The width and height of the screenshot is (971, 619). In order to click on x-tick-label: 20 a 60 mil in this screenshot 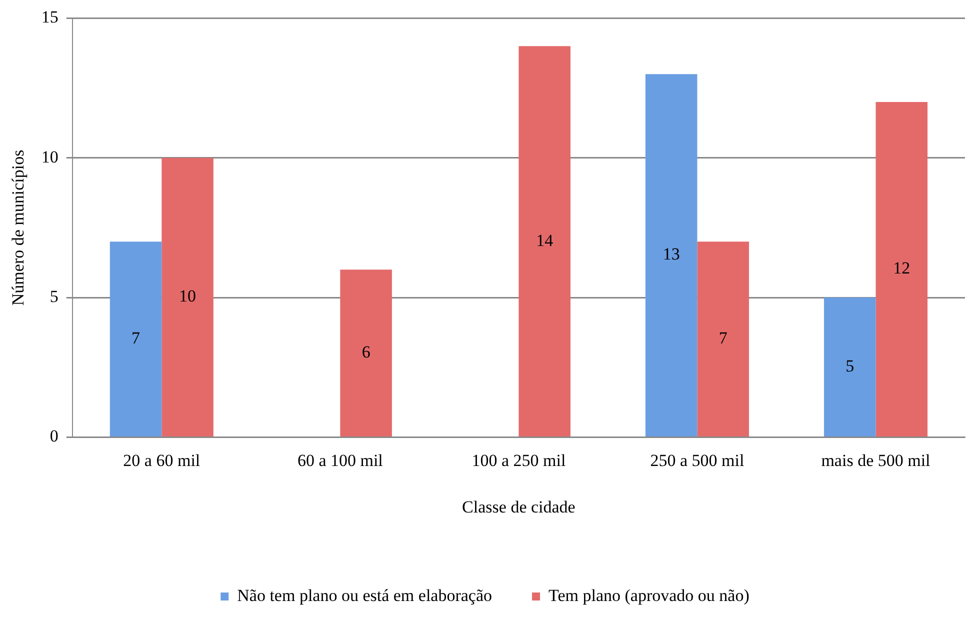, I will do `click(161, 460)`.